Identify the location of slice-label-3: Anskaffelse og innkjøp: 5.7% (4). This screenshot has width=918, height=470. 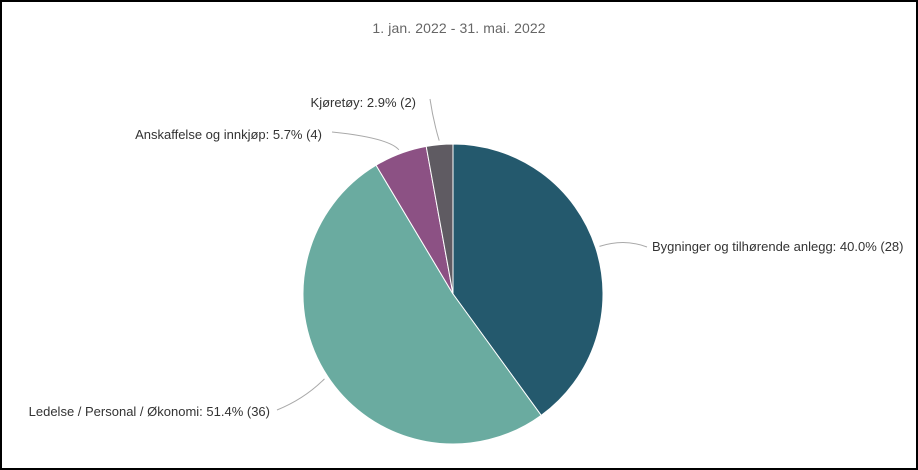
(228, 134).